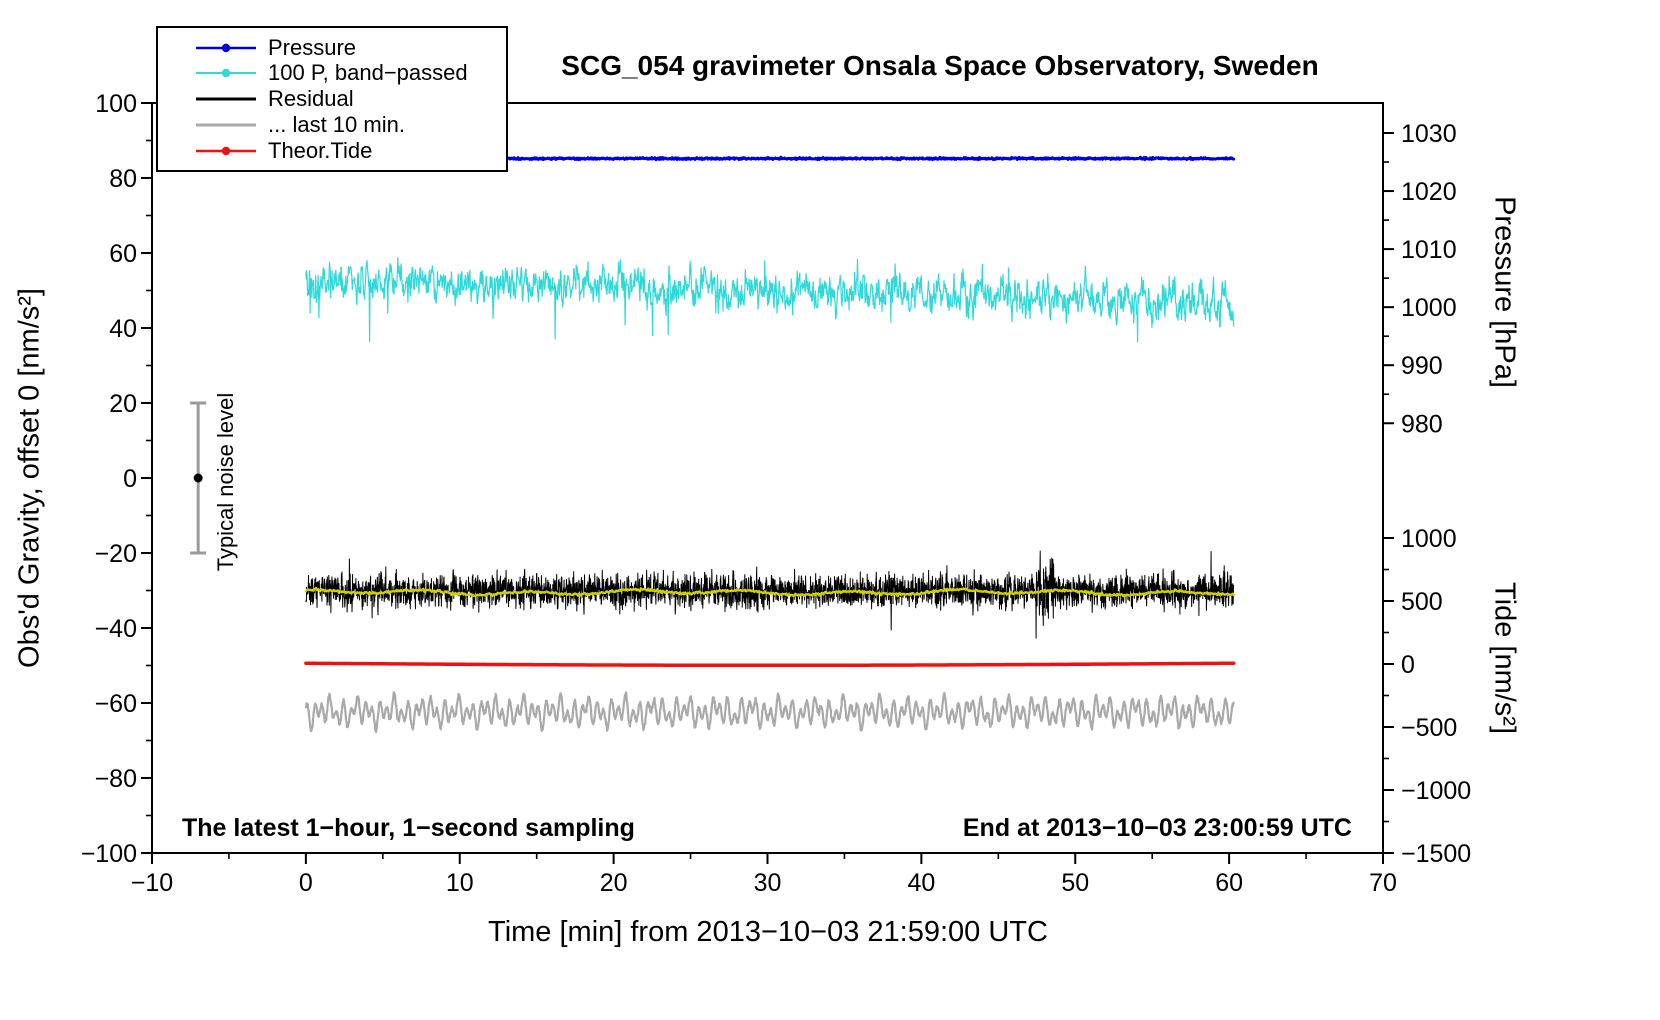 The width and height of the screenshot is (1660, 1020). What do you see at coordinates (116, 779) in the screenshot?
I see `y-tick-label: −80` at bounding box center [116, 779].